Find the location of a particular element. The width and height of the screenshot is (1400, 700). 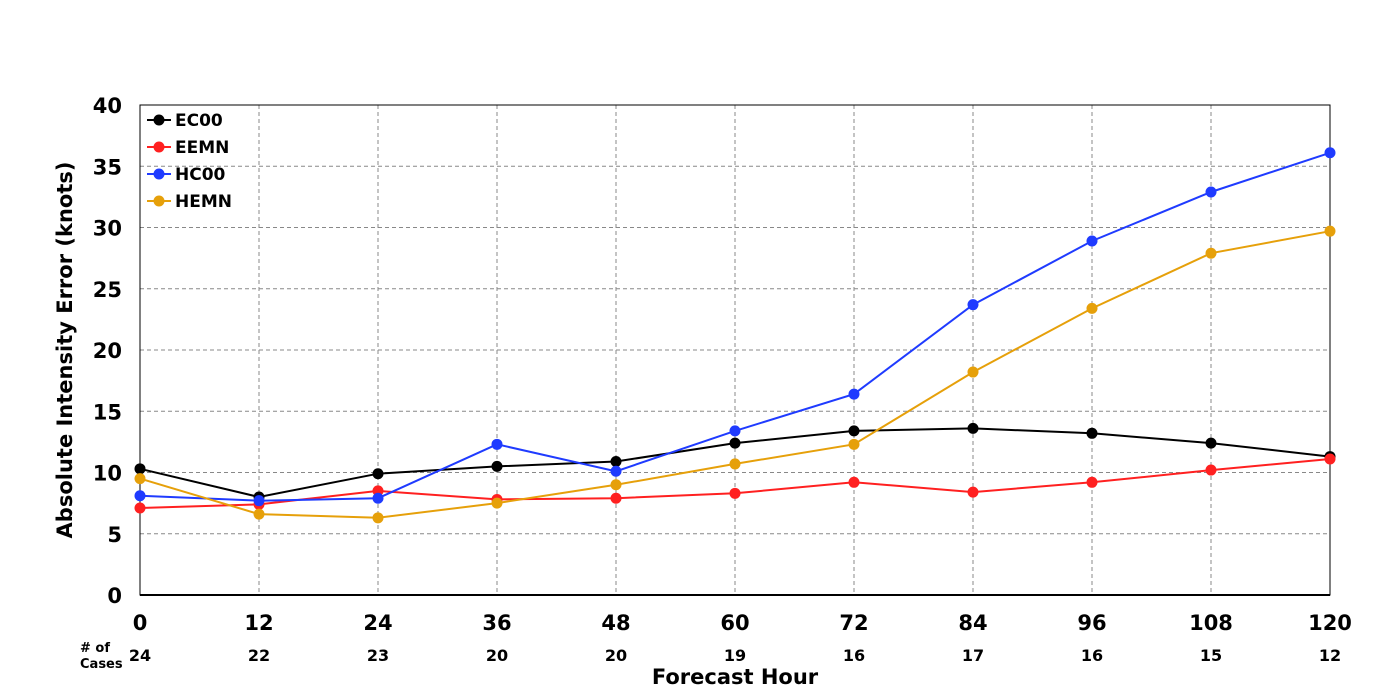

x-tick-label: 96 is located at coordinates (1091, 623).